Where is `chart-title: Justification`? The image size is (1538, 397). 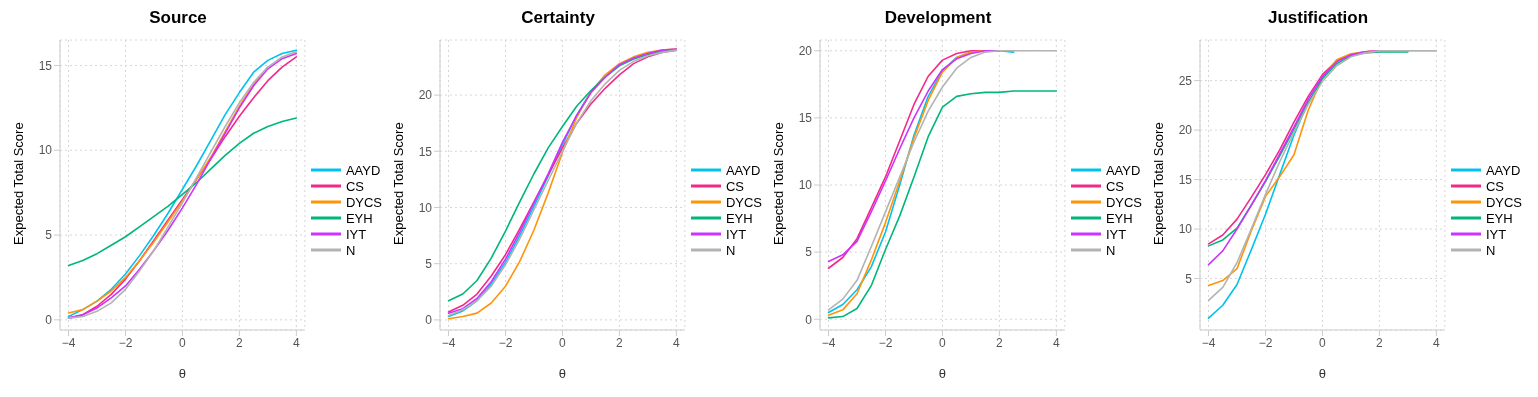
chart-title: Justification is located at coordinates (1318, 18).